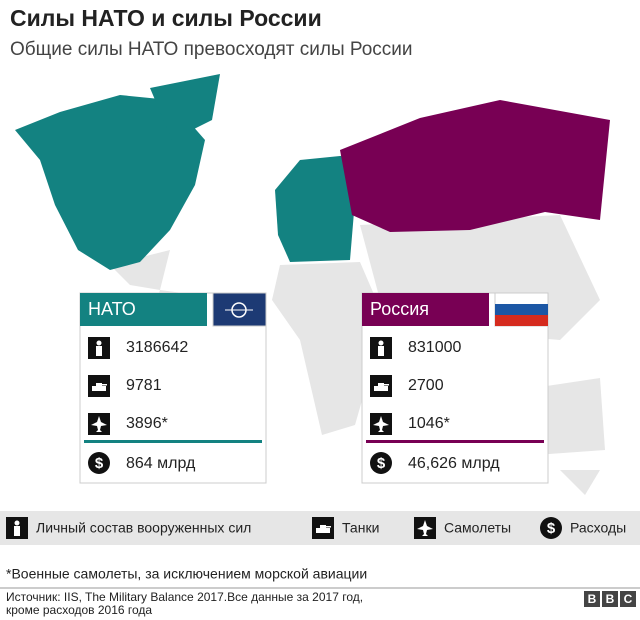 This screenshot has height=620, width=640. What do you see at coordinates (144, 385) in the screenshot?
I see `stat-value: 9781` at bounding box center [144, 385].